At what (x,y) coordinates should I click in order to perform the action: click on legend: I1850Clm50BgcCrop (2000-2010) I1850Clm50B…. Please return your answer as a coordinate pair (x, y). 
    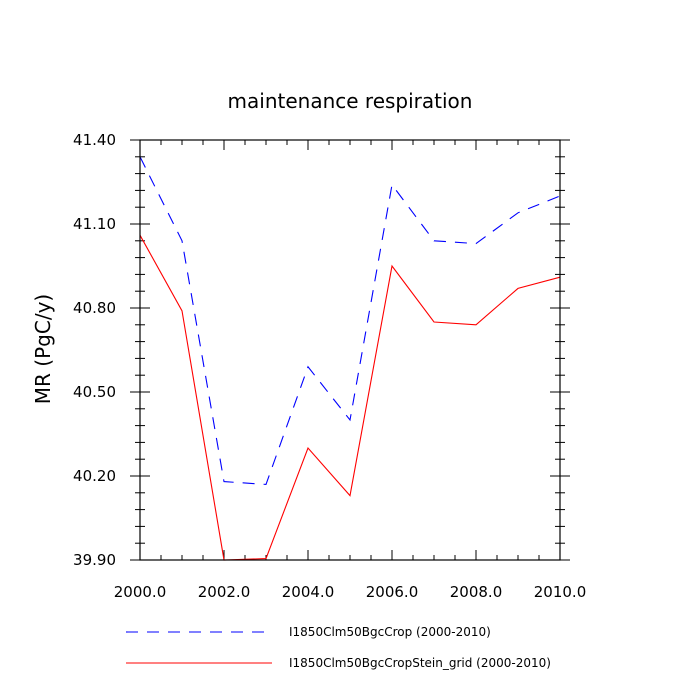
    Looking at the image, I should click on (338, 647).